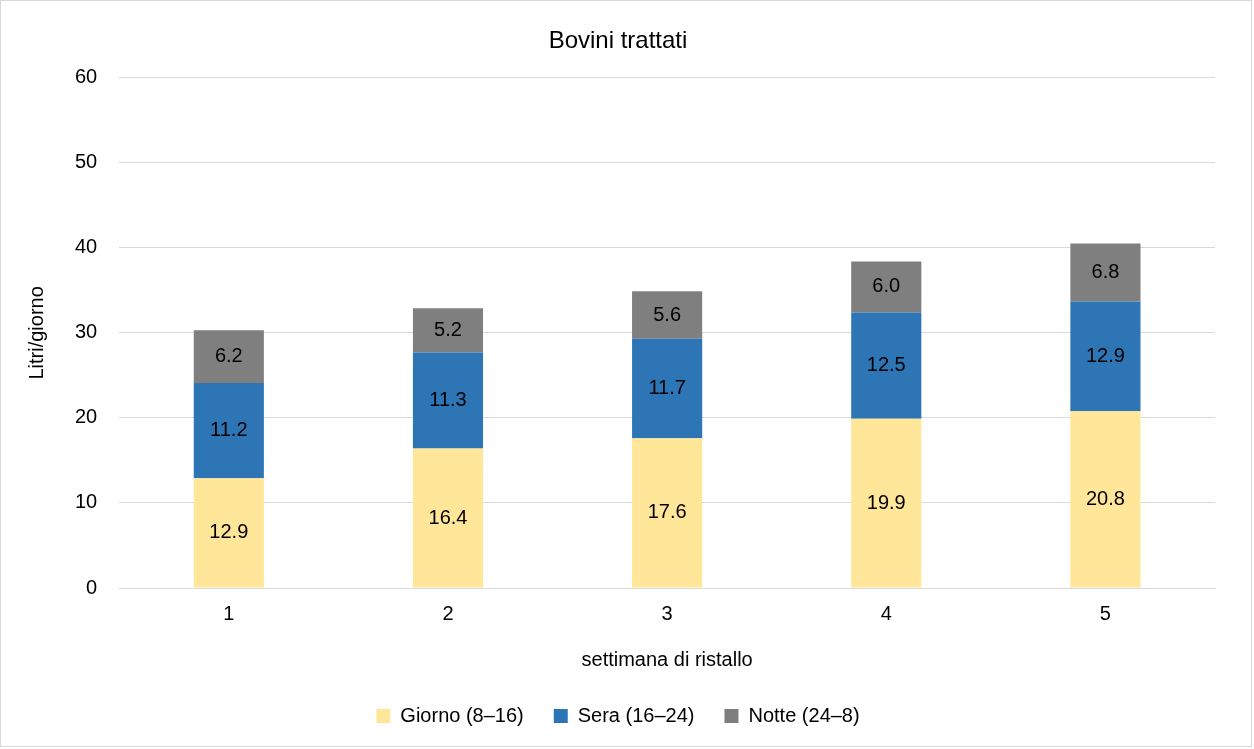 The image size is (1254, 749). I want to click on x-tick-label: 4, so click(886, 612).